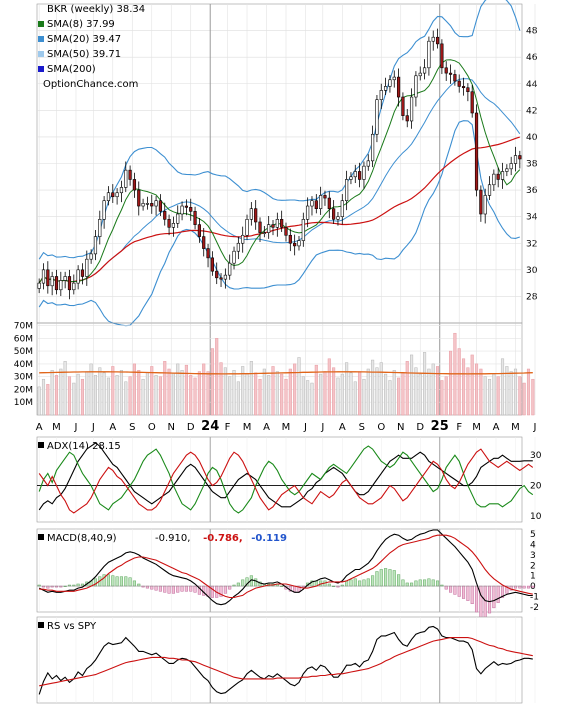  Describe the element at coordinates (532, 58) in the screenshot. I see `price-tick-label: 46` at that location.